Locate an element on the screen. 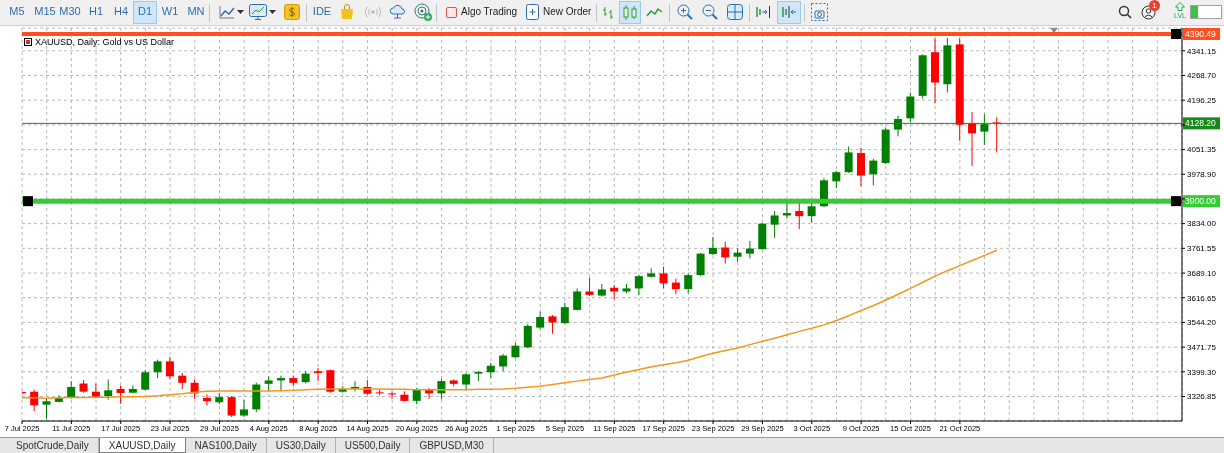 The height and width of the screenshot is (453, 1224). text: M5 is located at coordinates (17, 11).